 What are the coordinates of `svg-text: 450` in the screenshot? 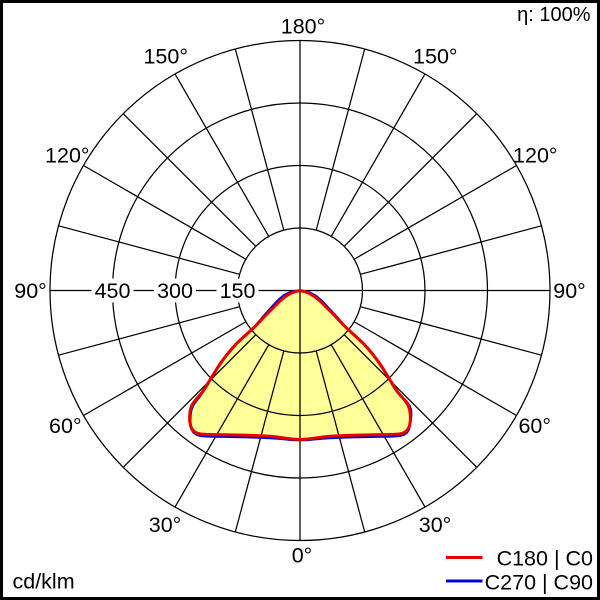 It's located at (113, 291).